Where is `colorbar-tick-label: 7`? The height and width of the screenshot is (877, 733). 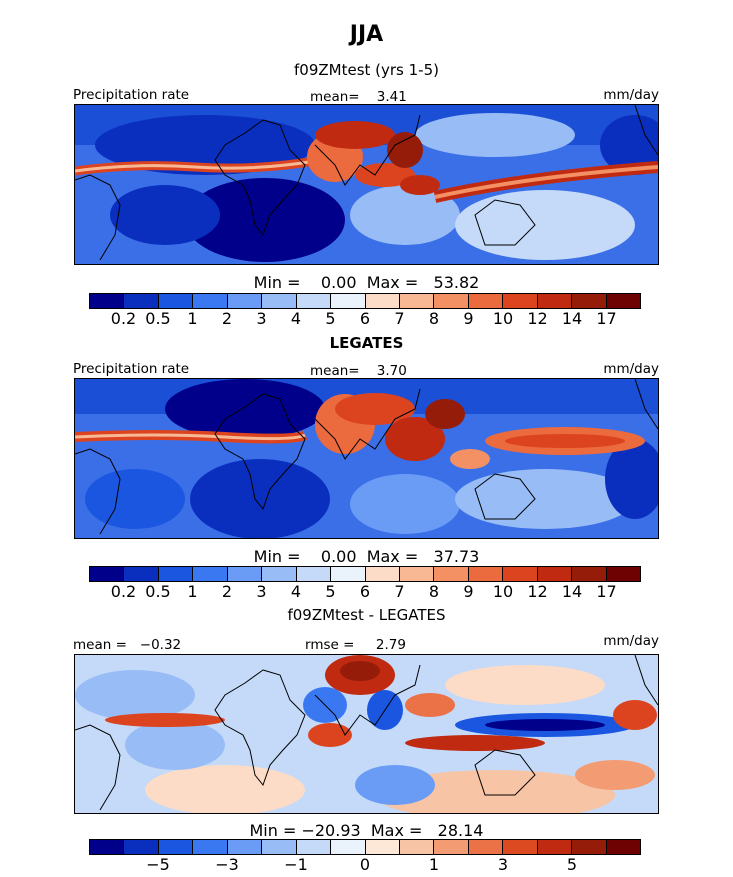 colorbar-tick-label: 7 is located at coordinates (399, 591).